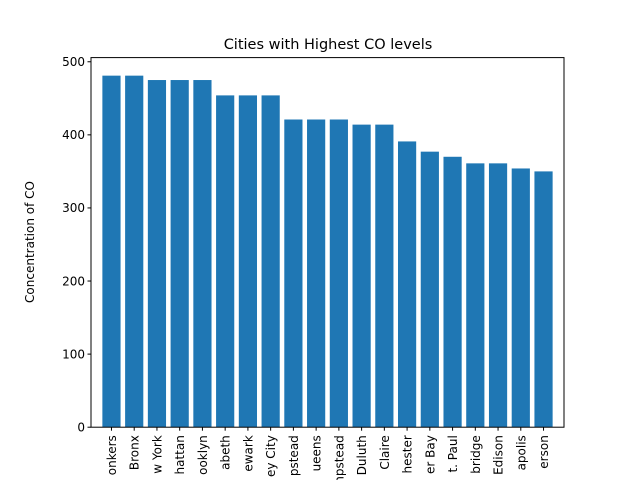 Image resolution: width=640 pixels, height=480 pixels. I want to click on x-tick-label-4: ooklyn, so click(203, 455).